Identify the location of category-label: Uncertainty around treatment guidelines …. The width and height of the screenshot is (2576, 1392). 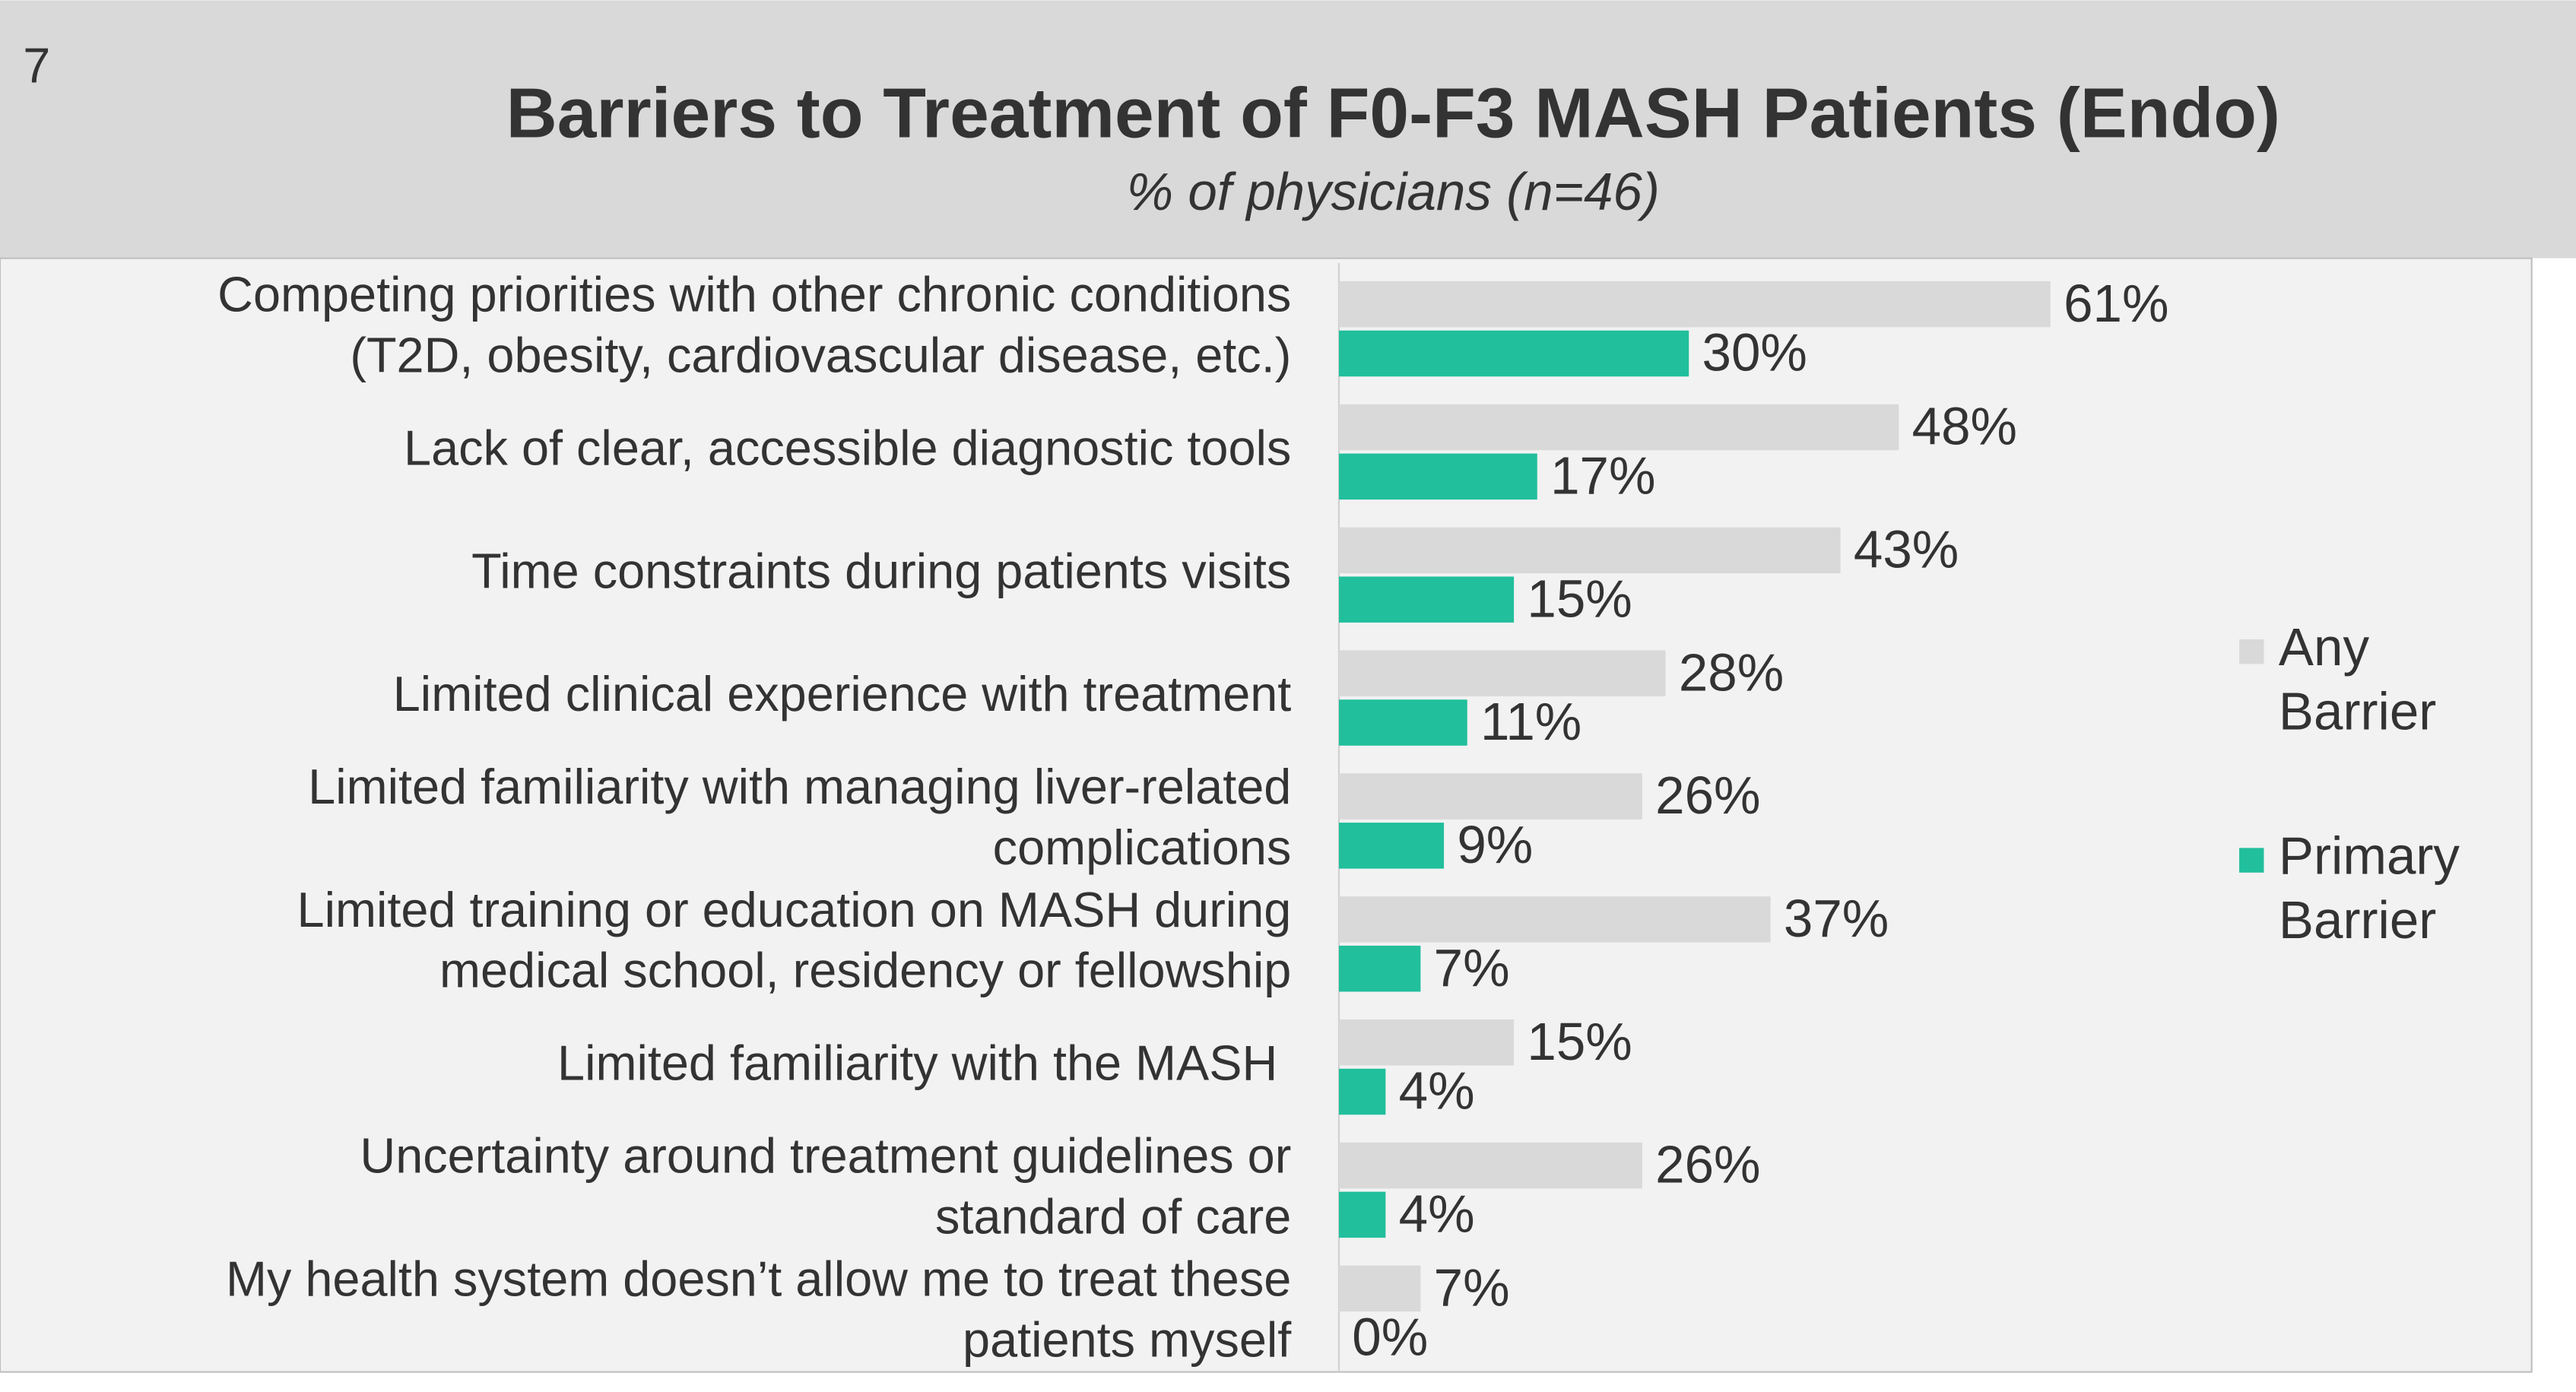
(826, 1186).